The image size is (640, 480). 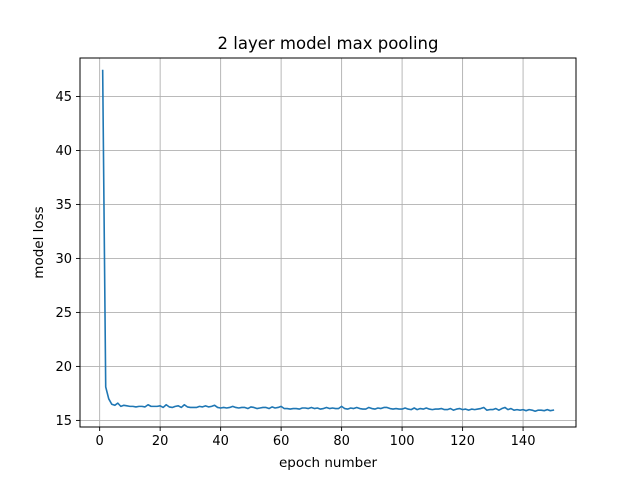 What do you see at coordinates (402, 441) in the screenshot?
I see `x-tick-label: 100` at bounding box center [402, 441].